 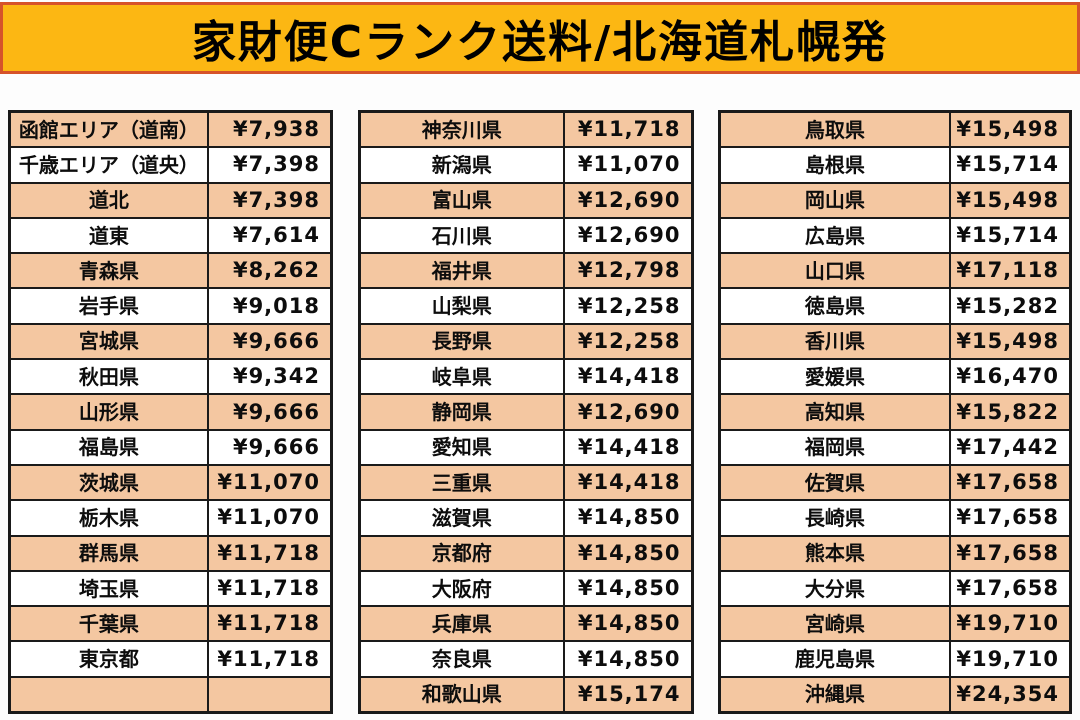 I want to click on table-row: 大分県 ¥17,658, so click(x=895, y=587).